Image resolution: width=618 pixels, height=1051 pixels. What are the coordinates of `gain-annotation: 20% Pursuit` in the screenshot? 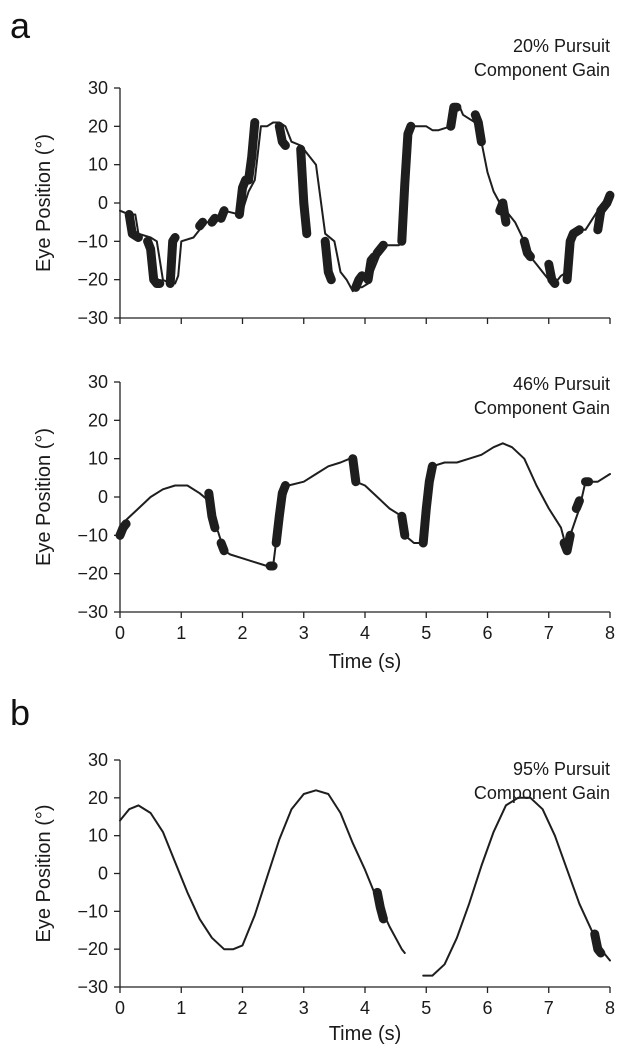 It's located at (561, 46).